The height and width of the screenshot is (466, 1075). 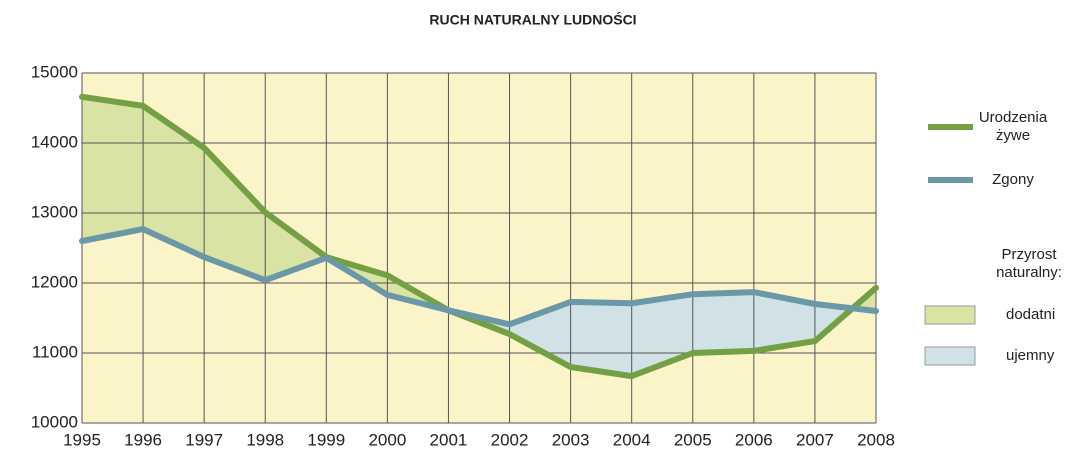 I want to click on x-tick-label: 2007, so click(x=815, y=439).